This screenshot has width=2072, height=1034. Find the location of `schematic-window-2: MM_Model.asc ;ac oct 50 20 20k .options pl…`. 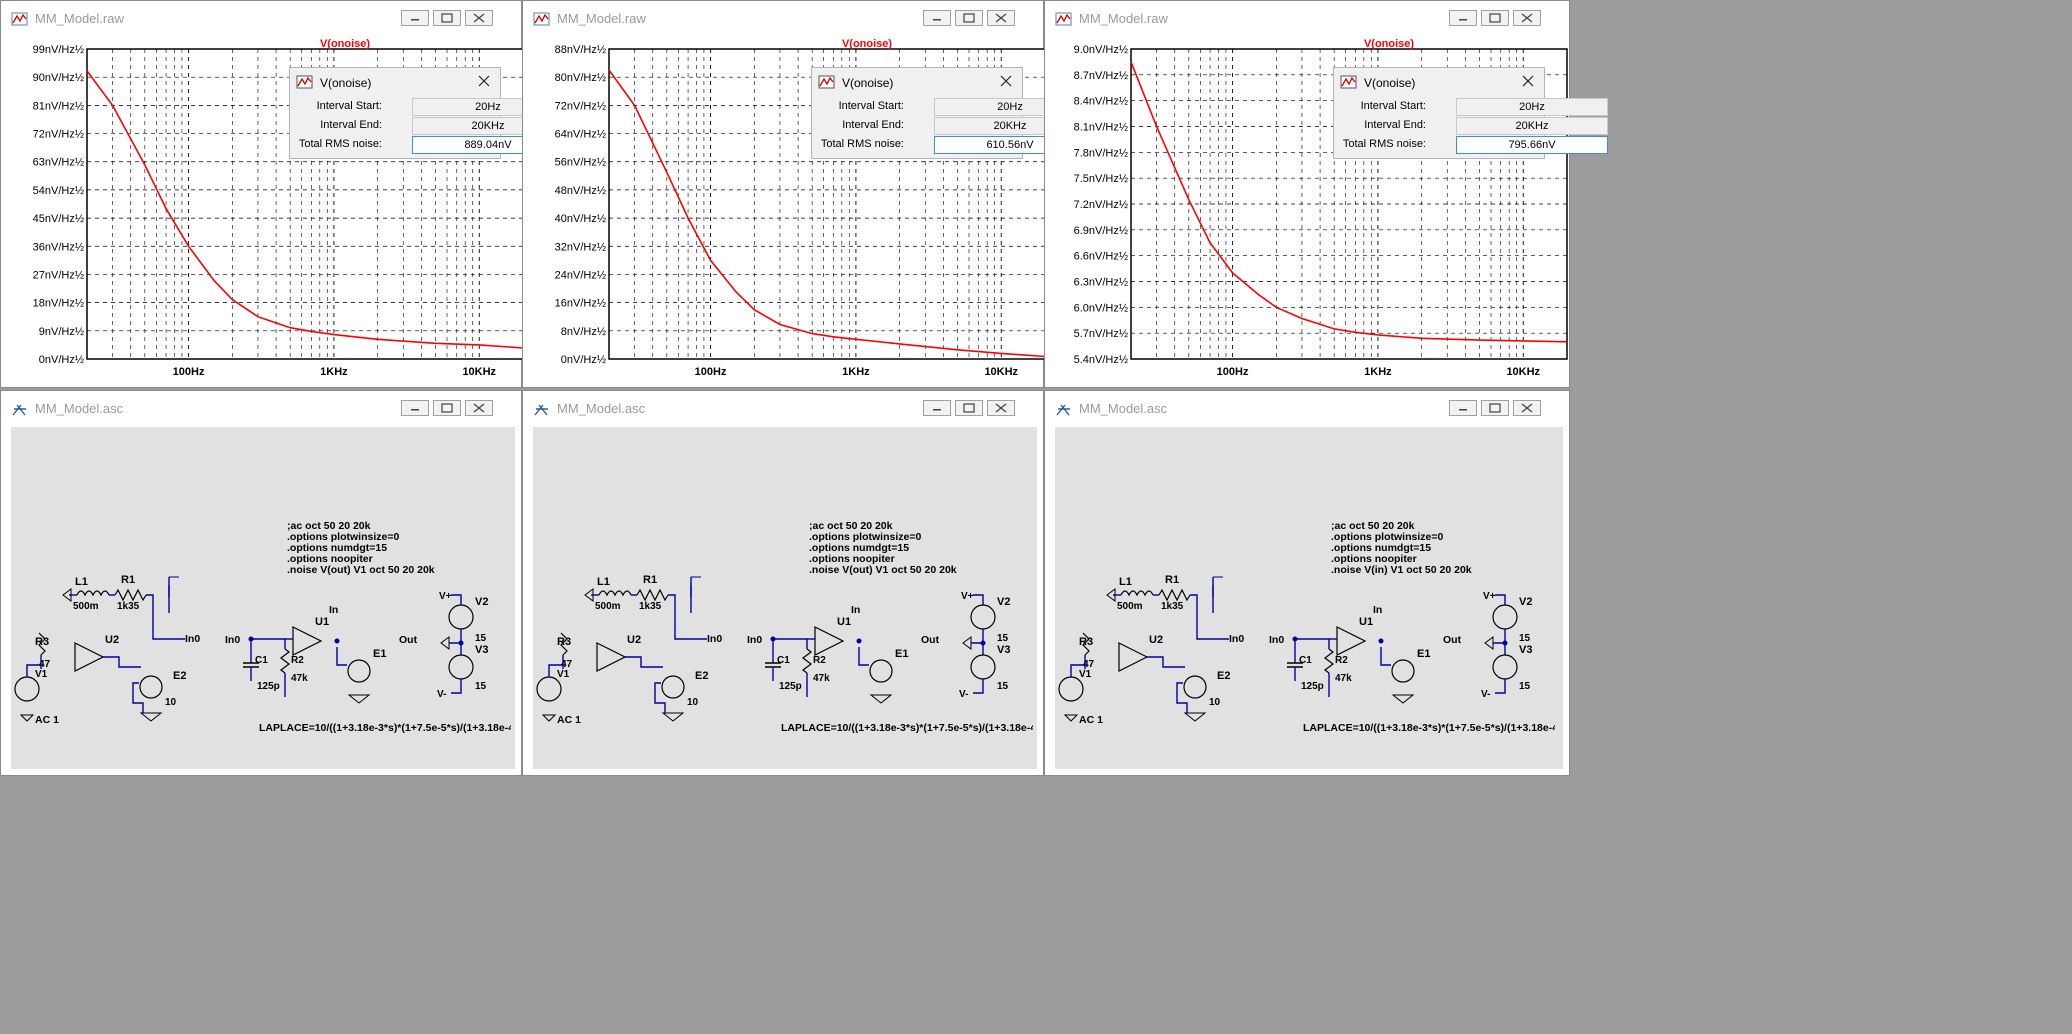

schematic-window-2: MM_Model.asc ;ac oct 50 20 20k .options pl… is located at coordinates (783, 583).